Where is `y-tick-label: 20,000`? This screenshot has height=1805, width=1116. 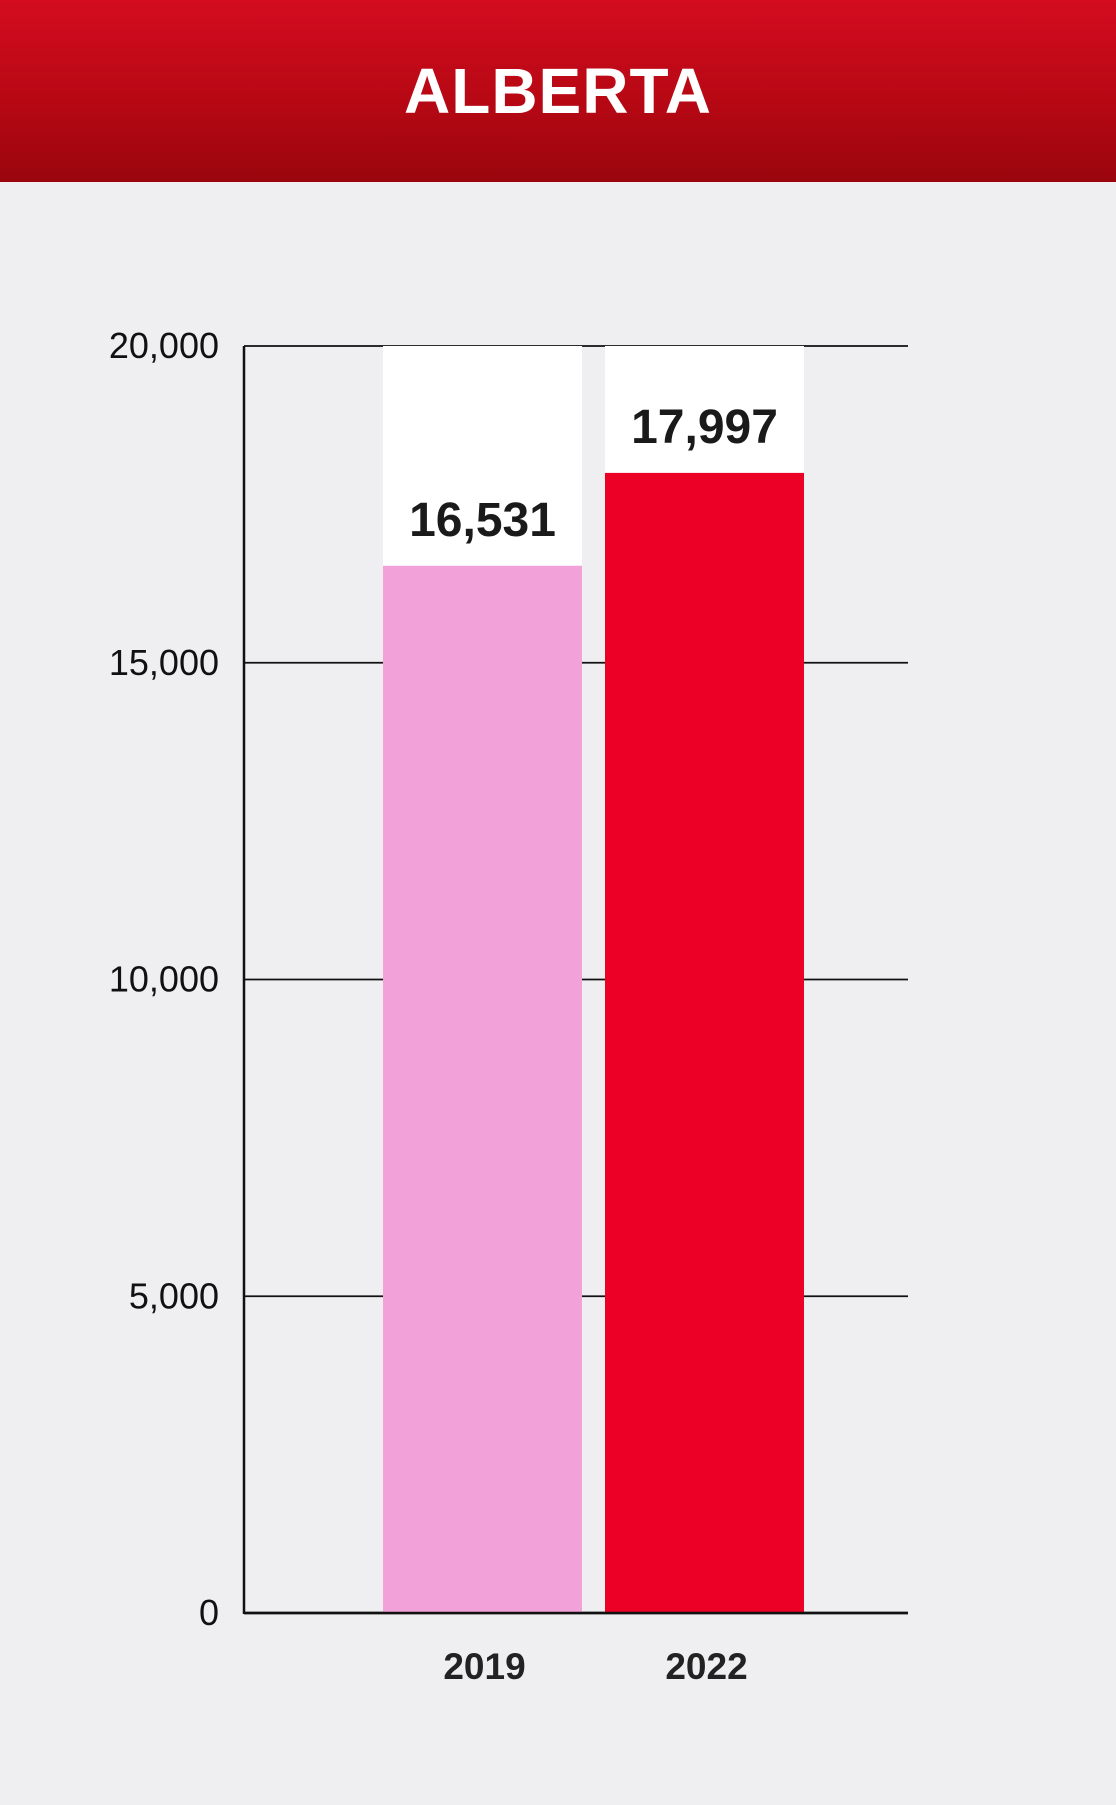
y-tick-label: 20,000 is located at coordinates (164, 345).